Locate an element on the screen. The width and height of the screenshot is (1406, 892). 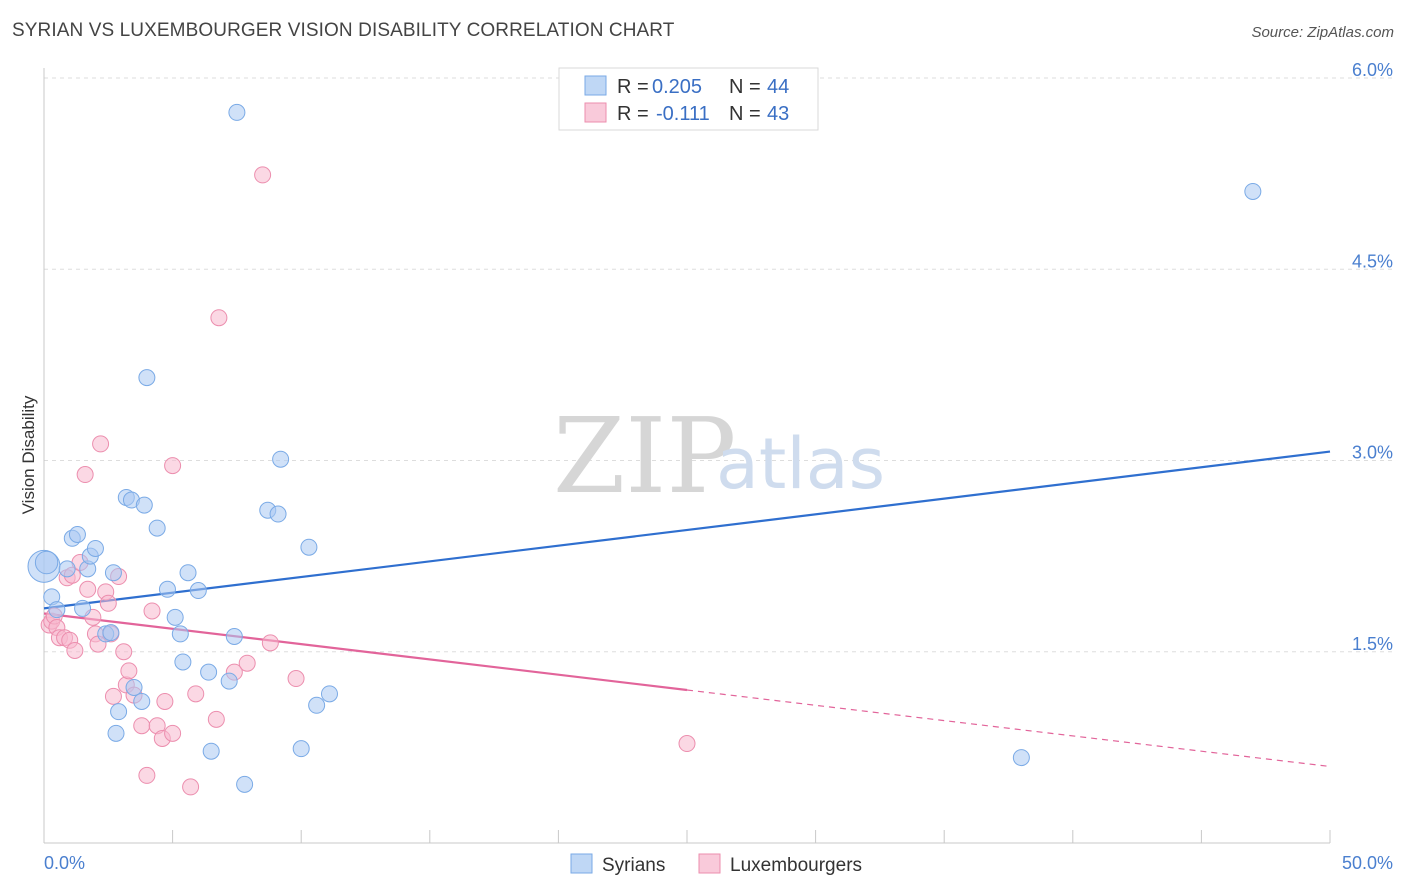
bottom-legend-swatch-luxembourgers is located at coordinates (709, 863).